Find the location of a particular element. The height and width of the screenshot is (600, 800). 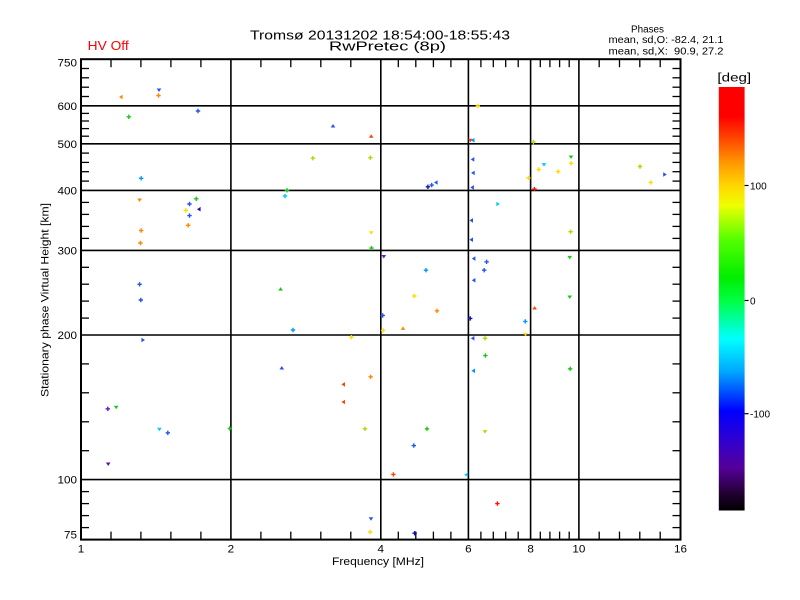

svg-text: 10 is located at coordinates (578, 550).